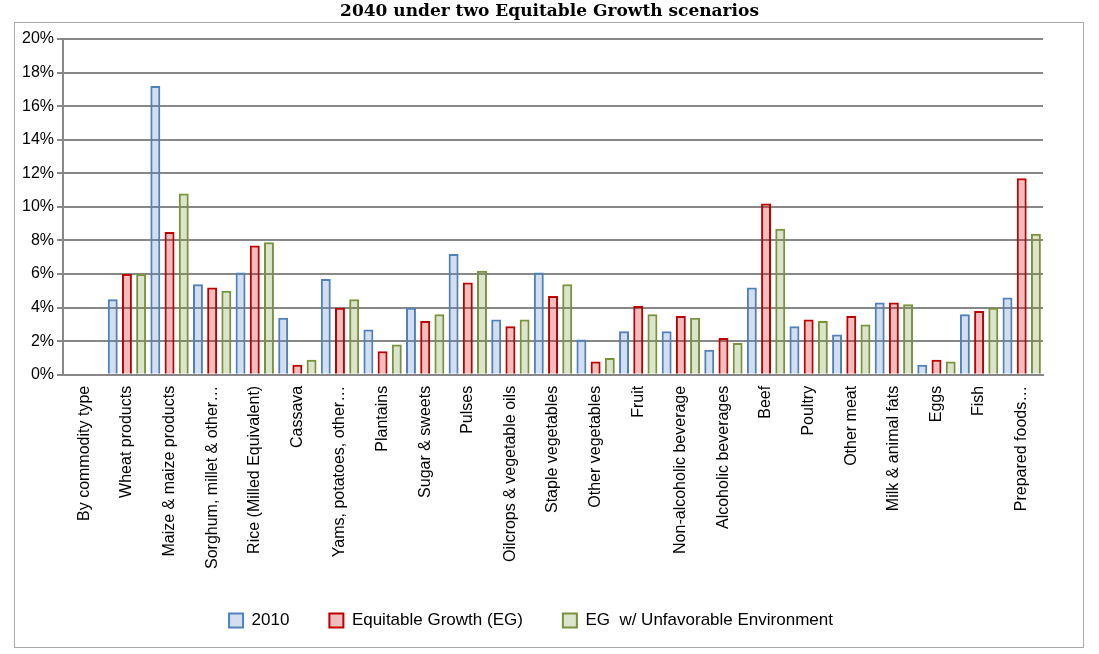 The height and width of the screenshot is (654, 1099). Describe the element at coordinates (270, 620) in the screenshot. I see `legend-label: 2010` at that location.